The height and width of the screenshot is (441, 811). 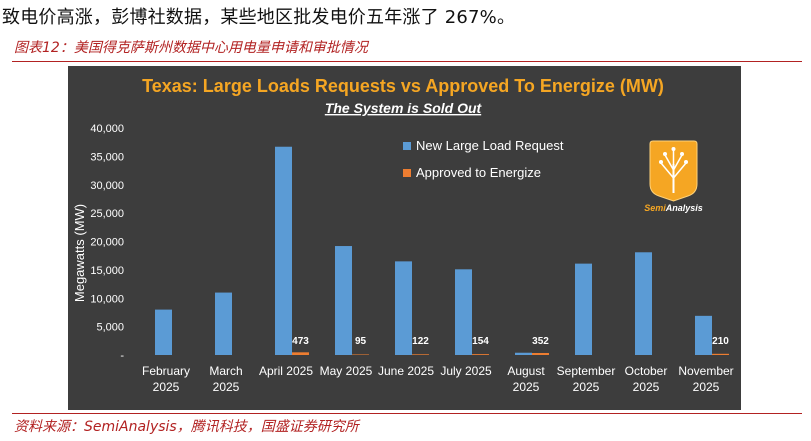 What do you see at coordinates (466, 371) in the screenshot?
I see `x-tick-label: July 2025` at bounding box center [466, 371].